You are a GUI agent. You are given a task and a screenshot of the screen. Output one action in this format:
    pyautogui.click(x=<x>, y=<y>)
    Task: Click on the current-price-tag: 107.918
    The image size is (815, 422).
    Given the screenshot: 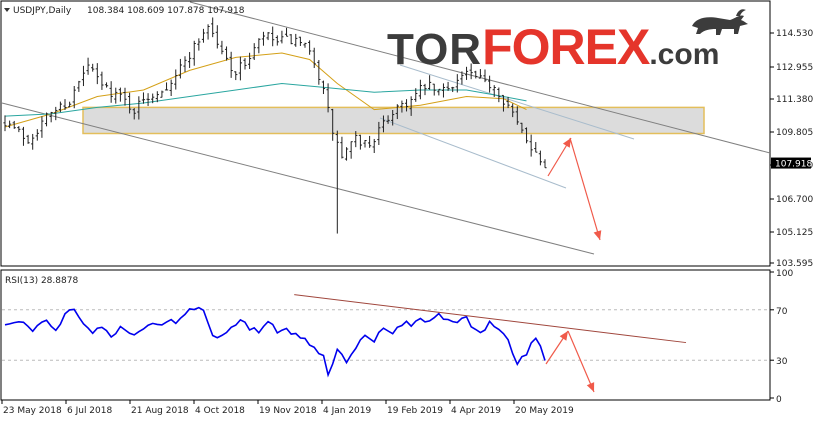 What is the action you would take?
    pyautogui.click(x=791, y=163)
    